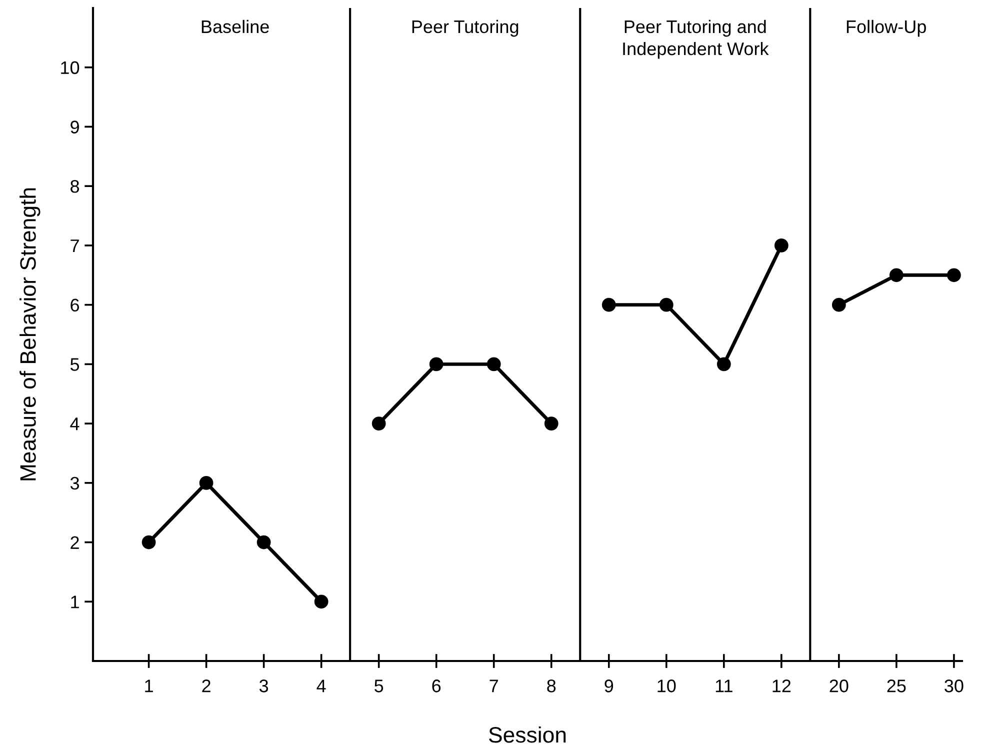 Image resolution: width=987 pixels, height=751 pixels. What do you see at coordinates (149, 686) in the screenshot?
I see `x-tick-label: 1` at bounding box center [149, 686].